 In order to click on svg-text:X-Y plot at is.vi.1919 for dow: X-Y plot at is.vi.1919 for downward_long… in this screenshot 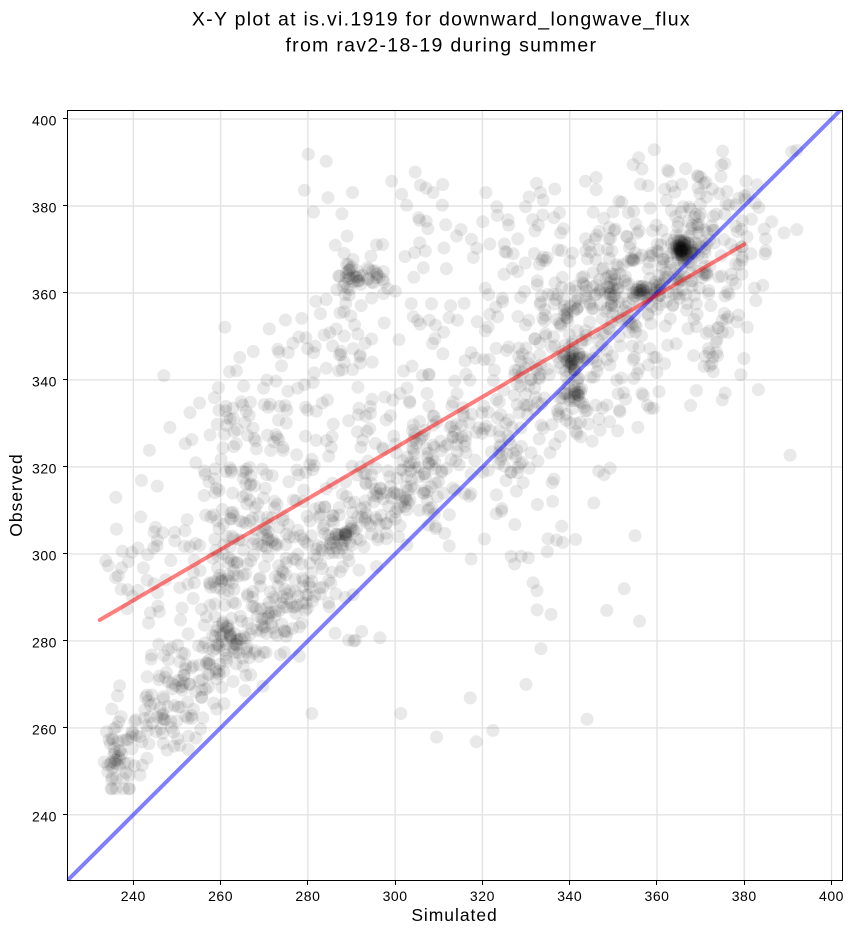, I will do `click(441, 20)`.